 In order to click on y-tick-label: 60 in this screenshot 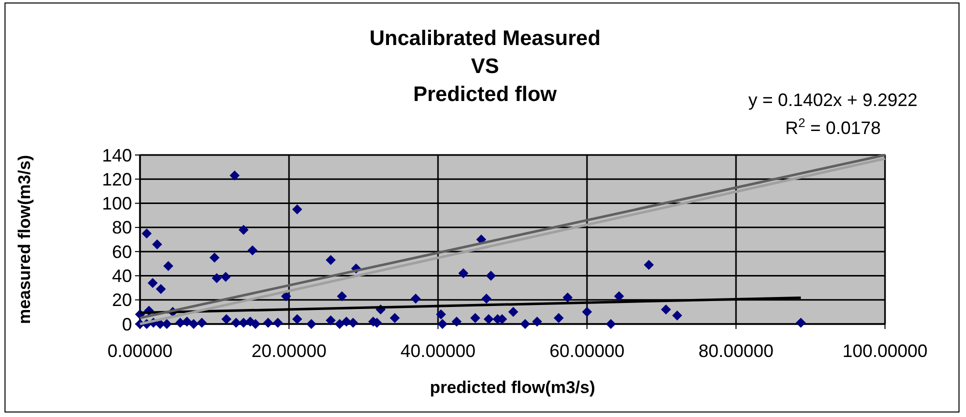, I will do `click(122, 252)`.